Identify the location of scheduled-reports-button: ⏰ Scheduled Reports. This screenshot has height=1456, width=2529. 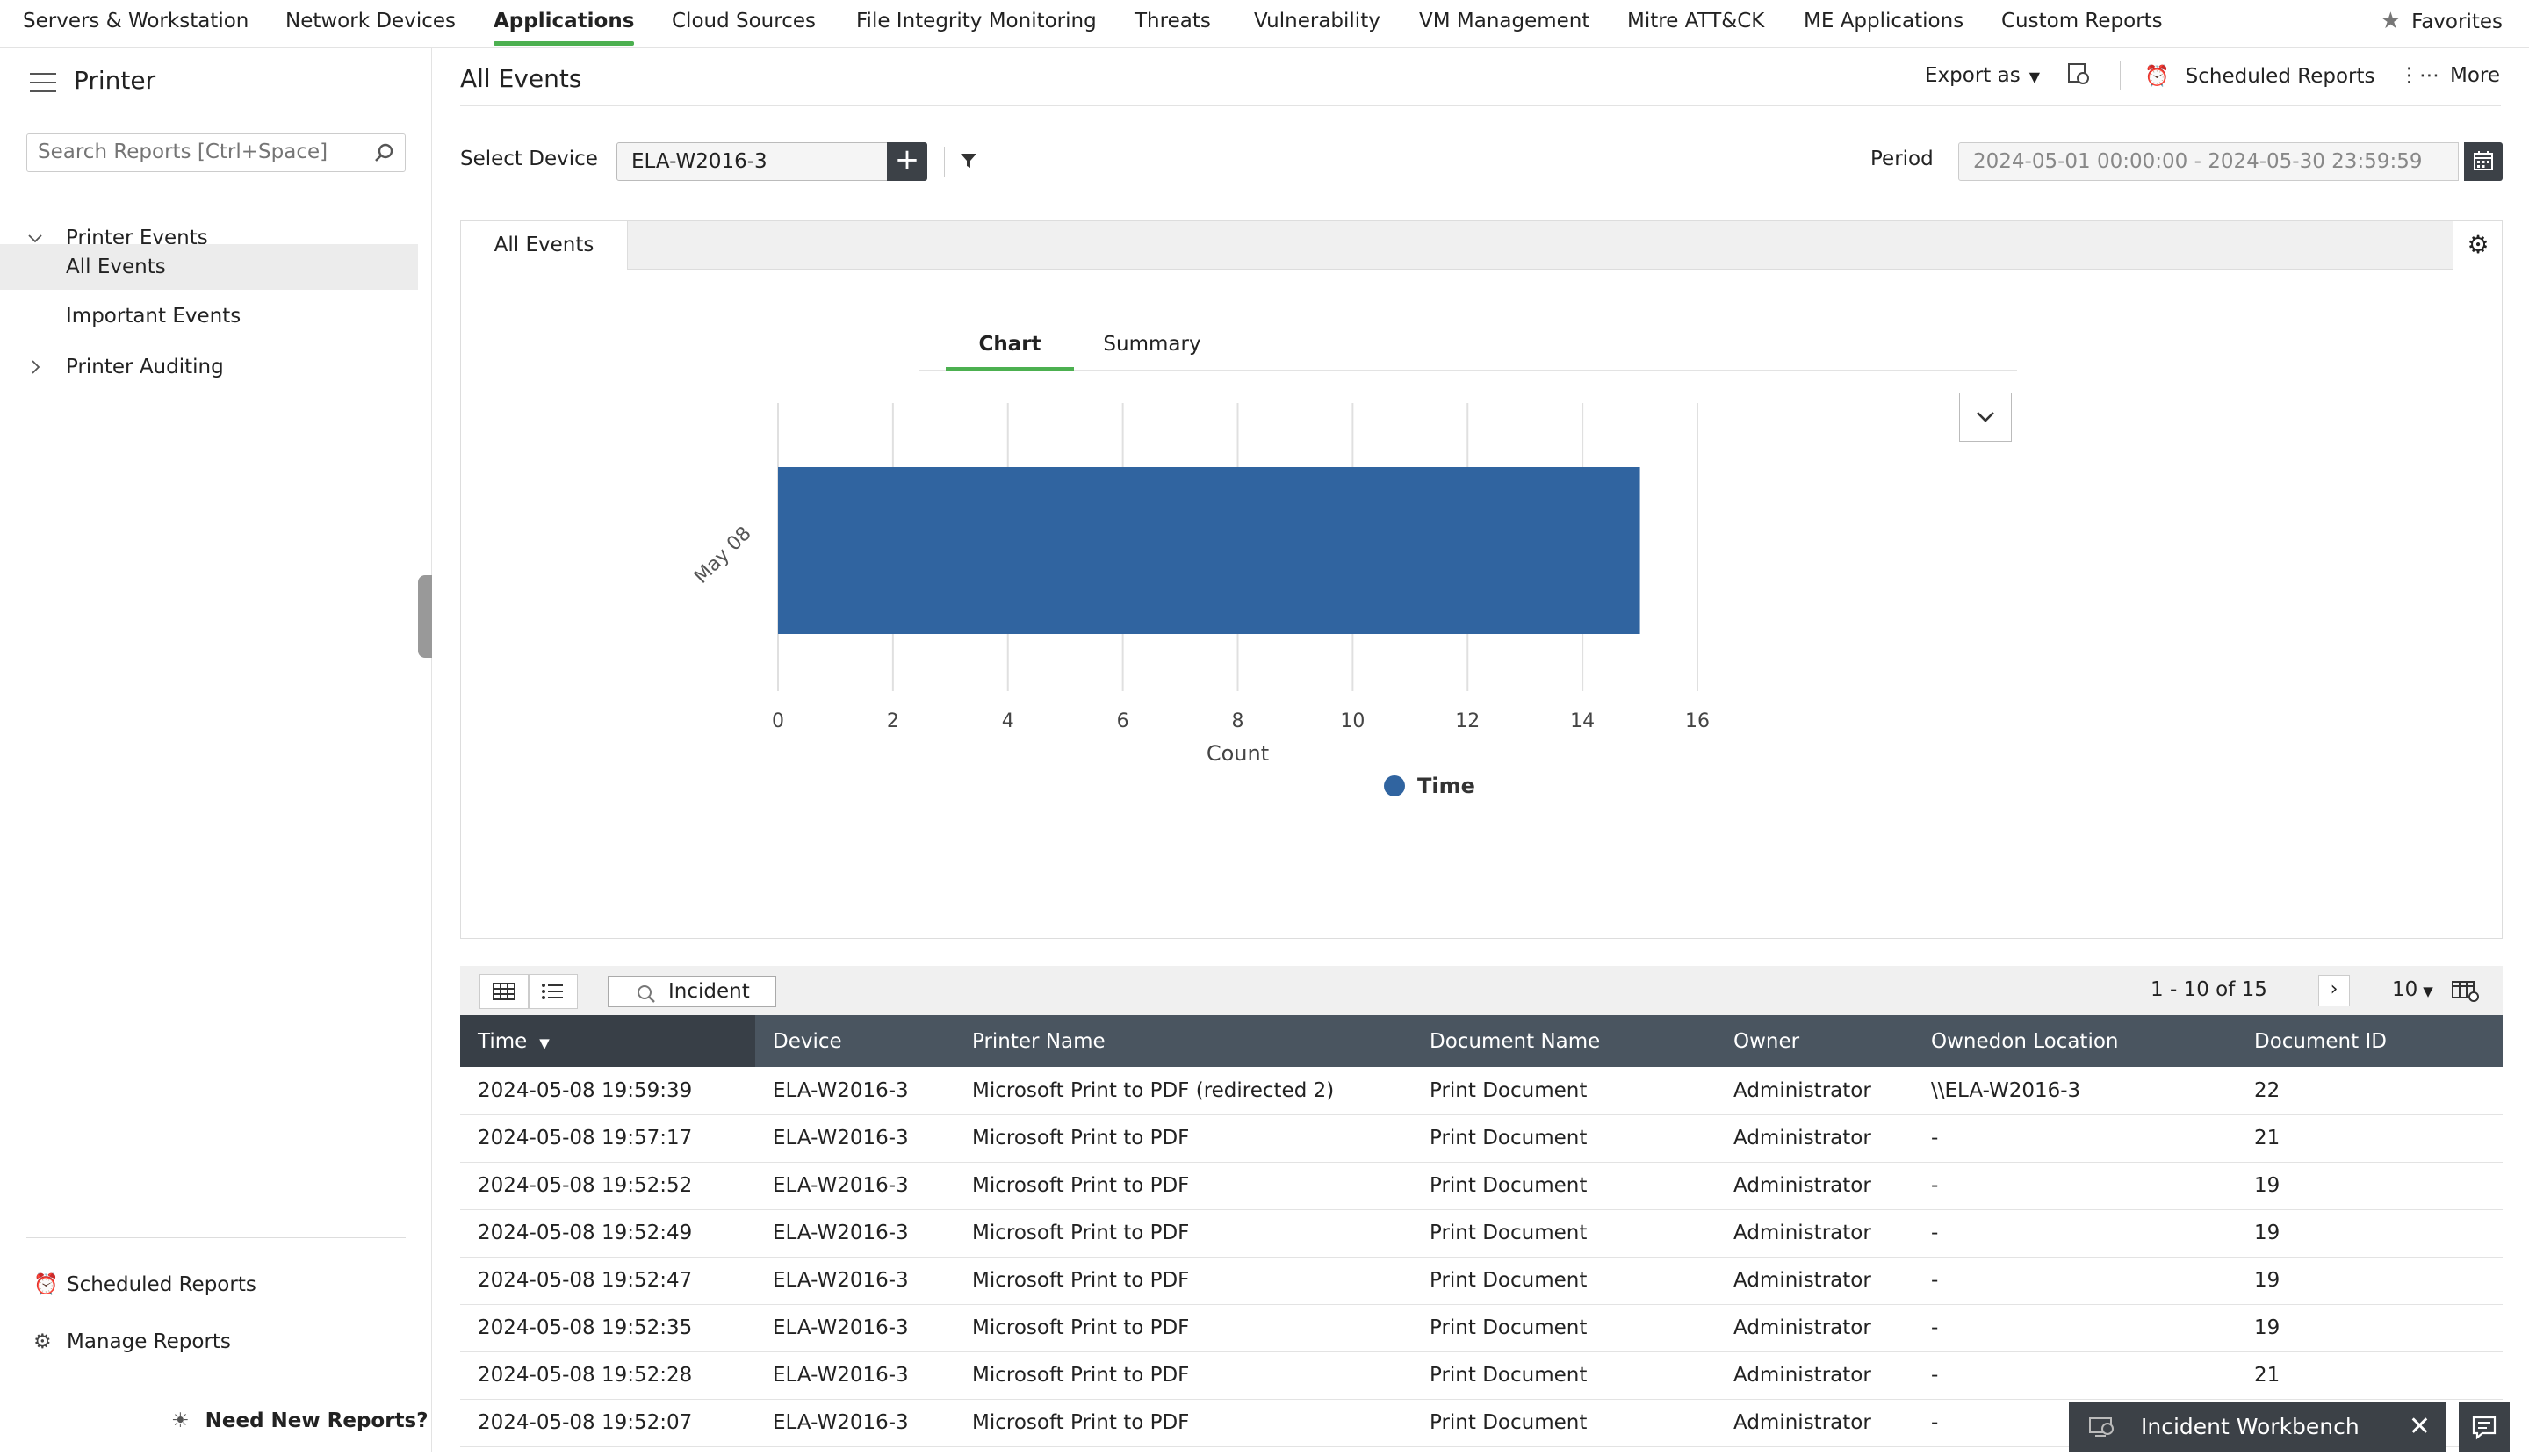
(2259, 76).